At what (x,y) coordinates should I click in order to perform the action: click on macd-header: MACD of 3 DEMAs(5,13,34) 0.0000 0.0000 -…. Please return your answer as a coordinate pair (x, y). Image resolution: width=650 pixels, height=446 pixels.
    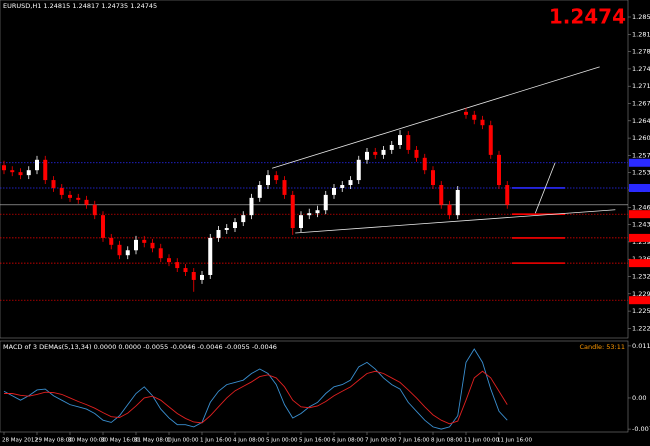
    Looking at the image, I should click on (140, 347).